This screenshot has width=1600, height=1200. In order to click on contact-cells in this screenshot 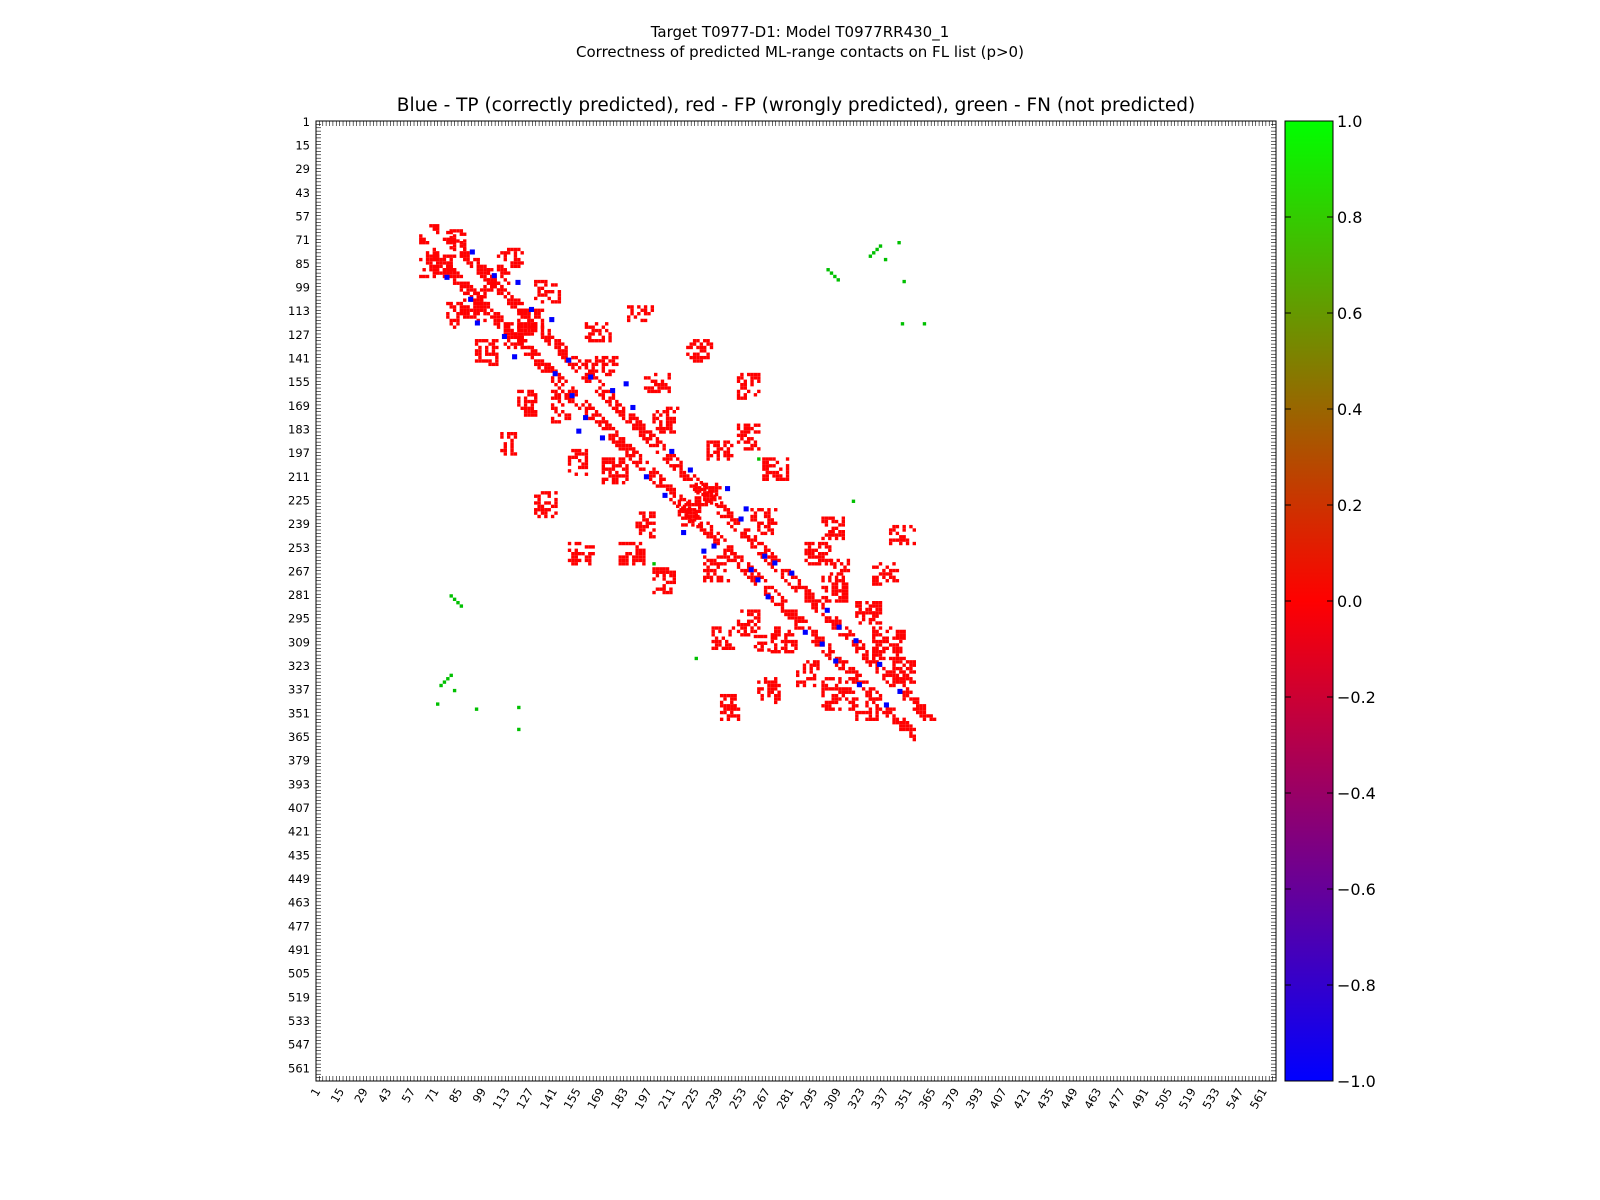, I will do `click(678, 483)`.